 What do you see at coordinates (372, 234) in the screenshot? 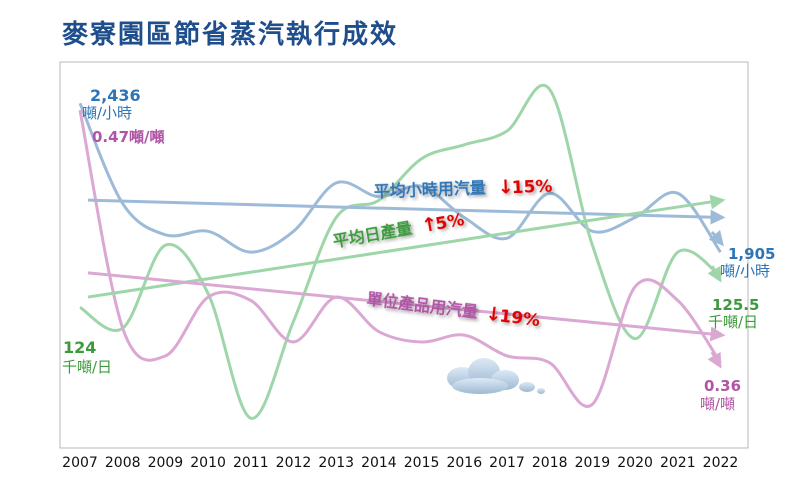
I see `trend-label-daily-output-text: 平均日產量` at bounding box center [372, 234].